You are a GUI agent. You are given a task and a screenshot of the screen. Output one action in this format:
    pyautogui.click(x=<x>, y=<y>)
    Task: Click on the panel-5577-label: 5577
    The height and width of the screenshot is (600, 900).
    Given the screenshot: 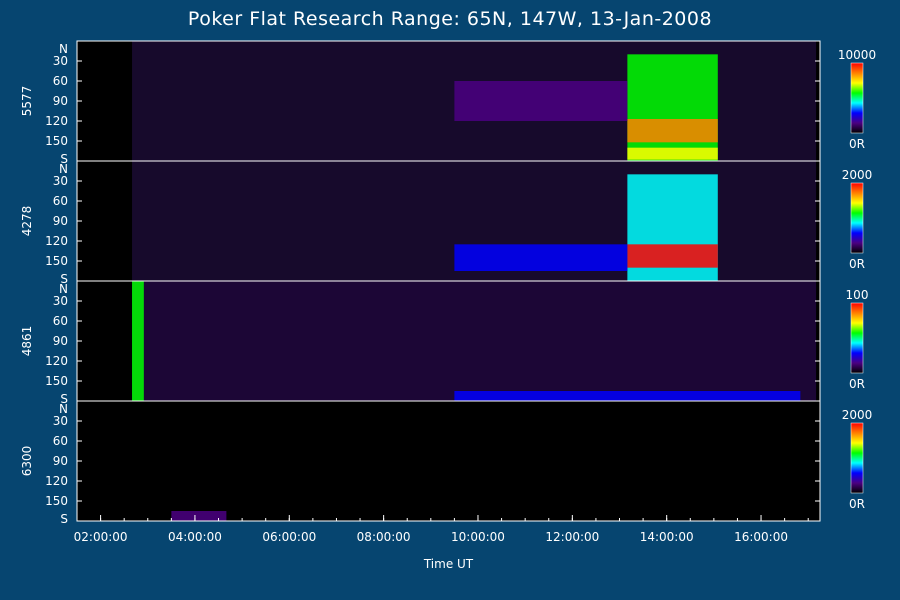 What is the action you would take?
    pyautogui.click(x=27, y=101)
    